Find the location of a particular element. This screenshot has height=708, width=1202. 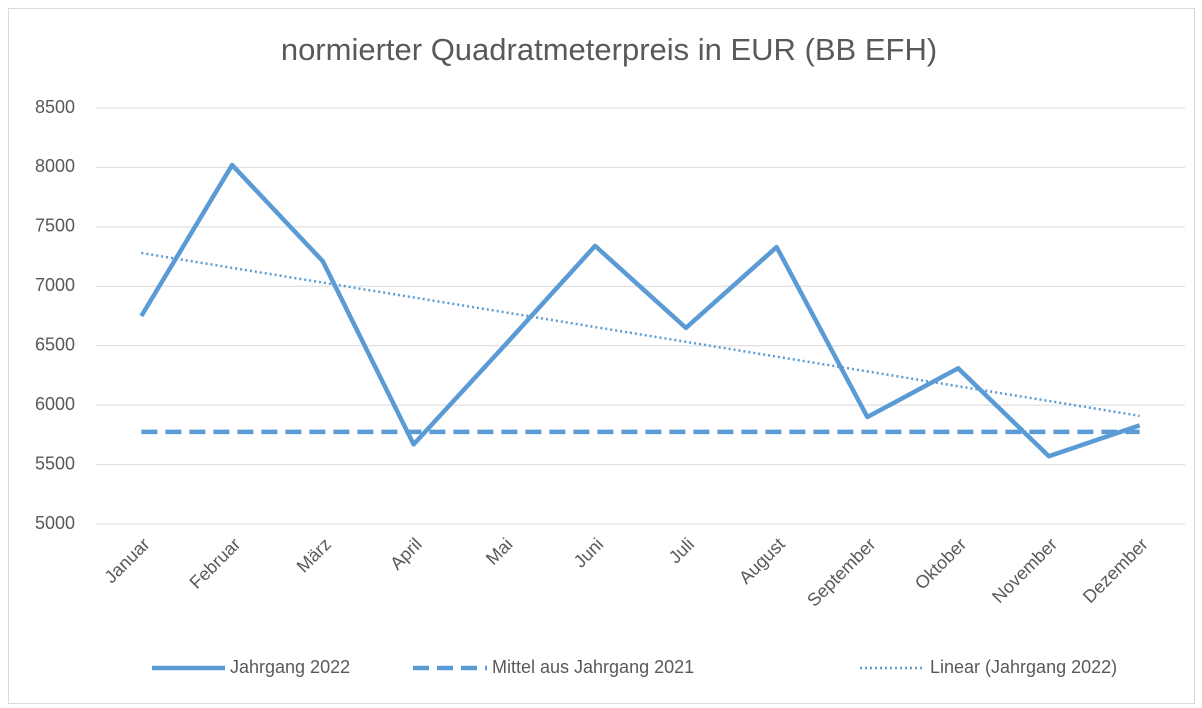

y-tick-label: 5000 is located at coordinates (55, 523).